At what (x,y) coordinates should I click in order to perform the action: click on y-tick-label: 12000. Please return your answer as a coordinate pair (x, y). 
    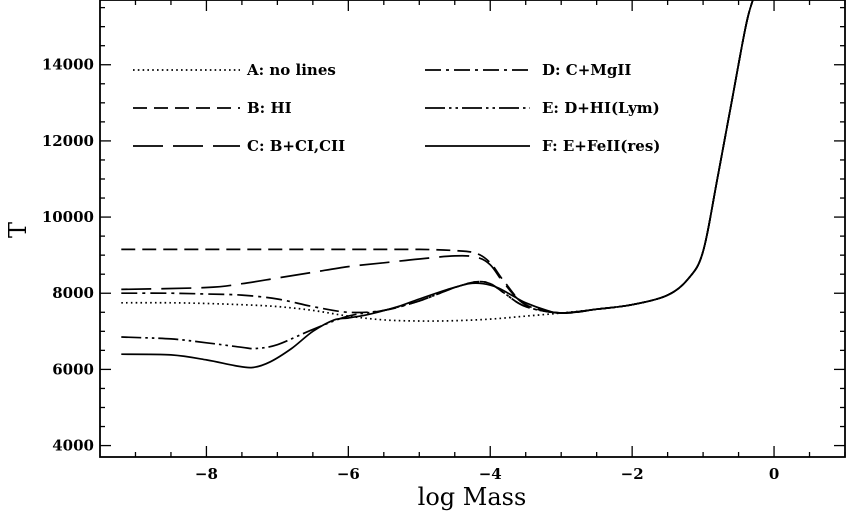
    Looking at the image, I should click on (68, 141).